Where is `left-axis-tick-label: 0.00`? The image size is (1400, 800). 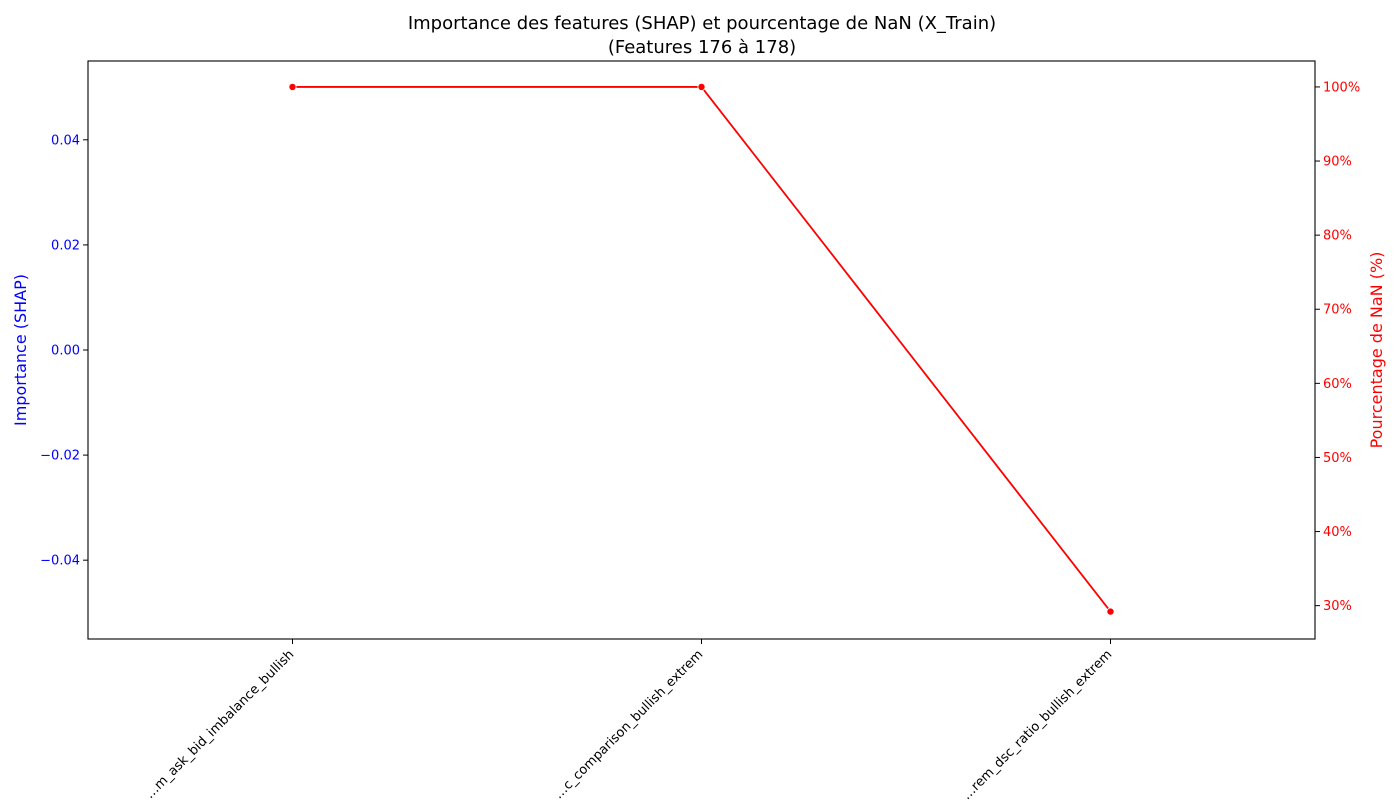 left-axis-tick-label: 0.00 is located at coordinates (65, 351).